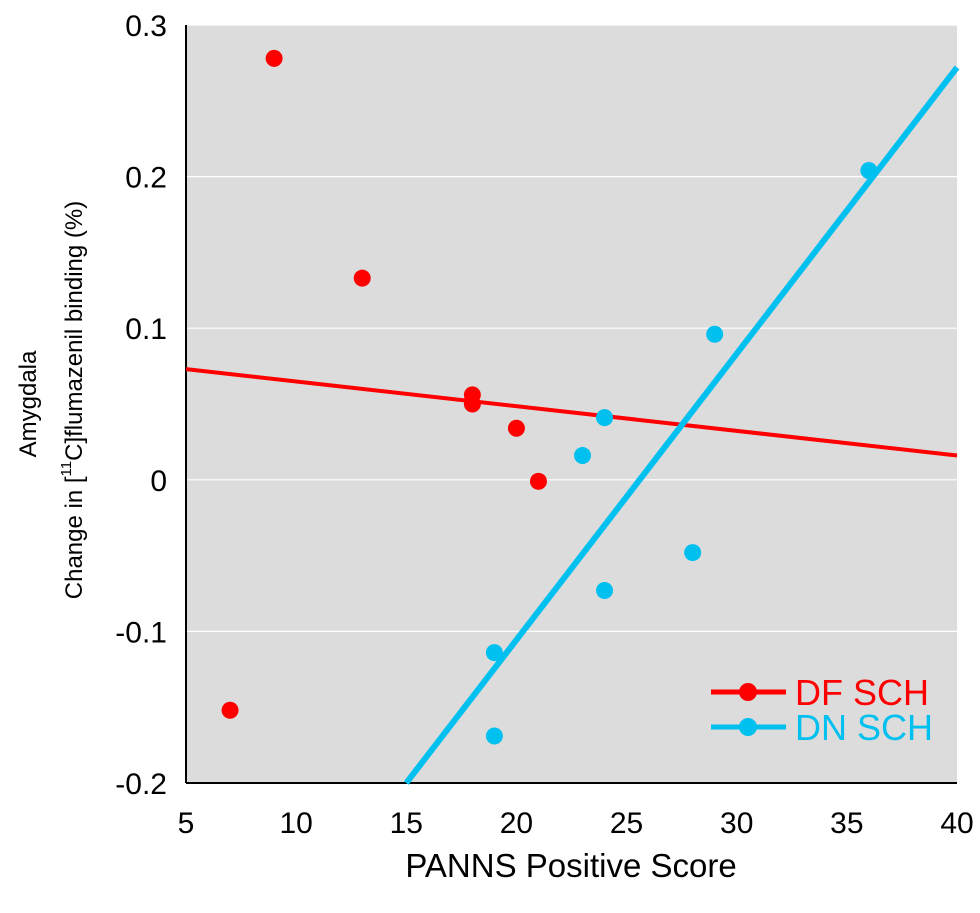 The image size is (980, 913). What do you see at coordinates (846, 823) in the screenshot?
I see `x-tick-label: 35` at bounding box center [846, 823].